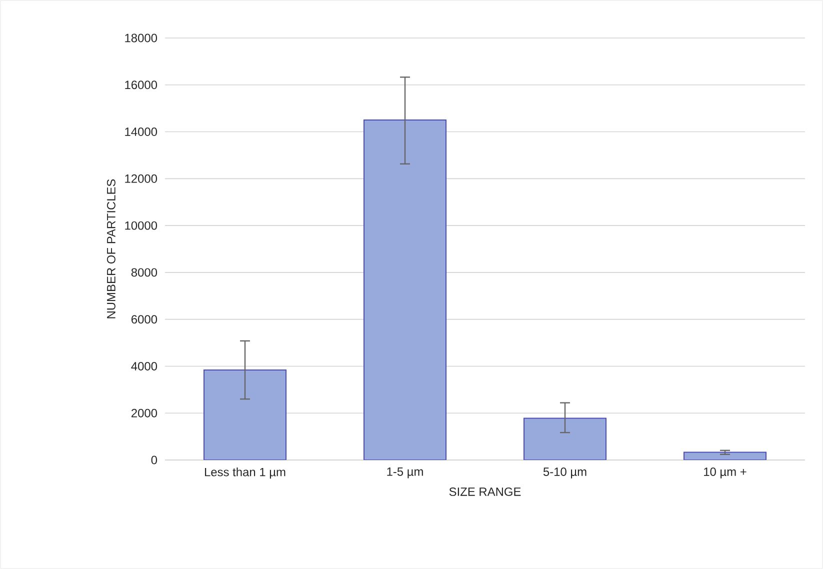  I want to click on y-tick-label: 12000, so click(141, 178).